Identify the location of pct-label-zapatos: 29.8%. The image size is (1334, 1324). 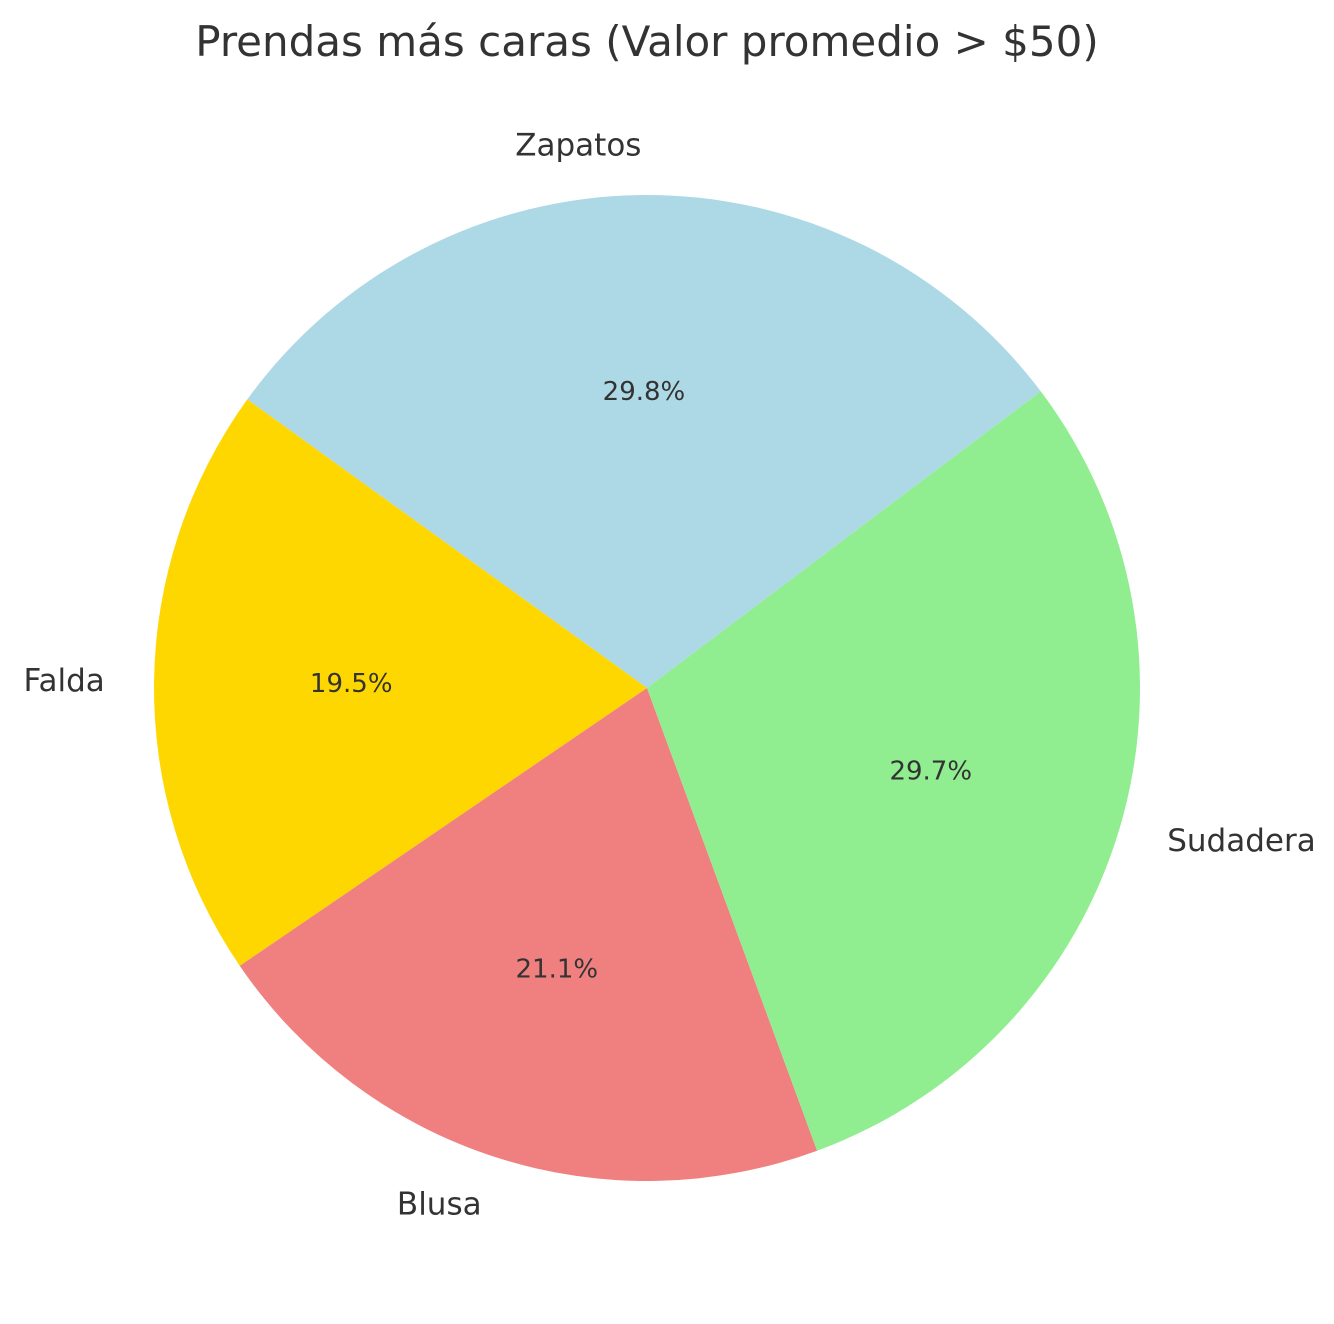
(644, 392).